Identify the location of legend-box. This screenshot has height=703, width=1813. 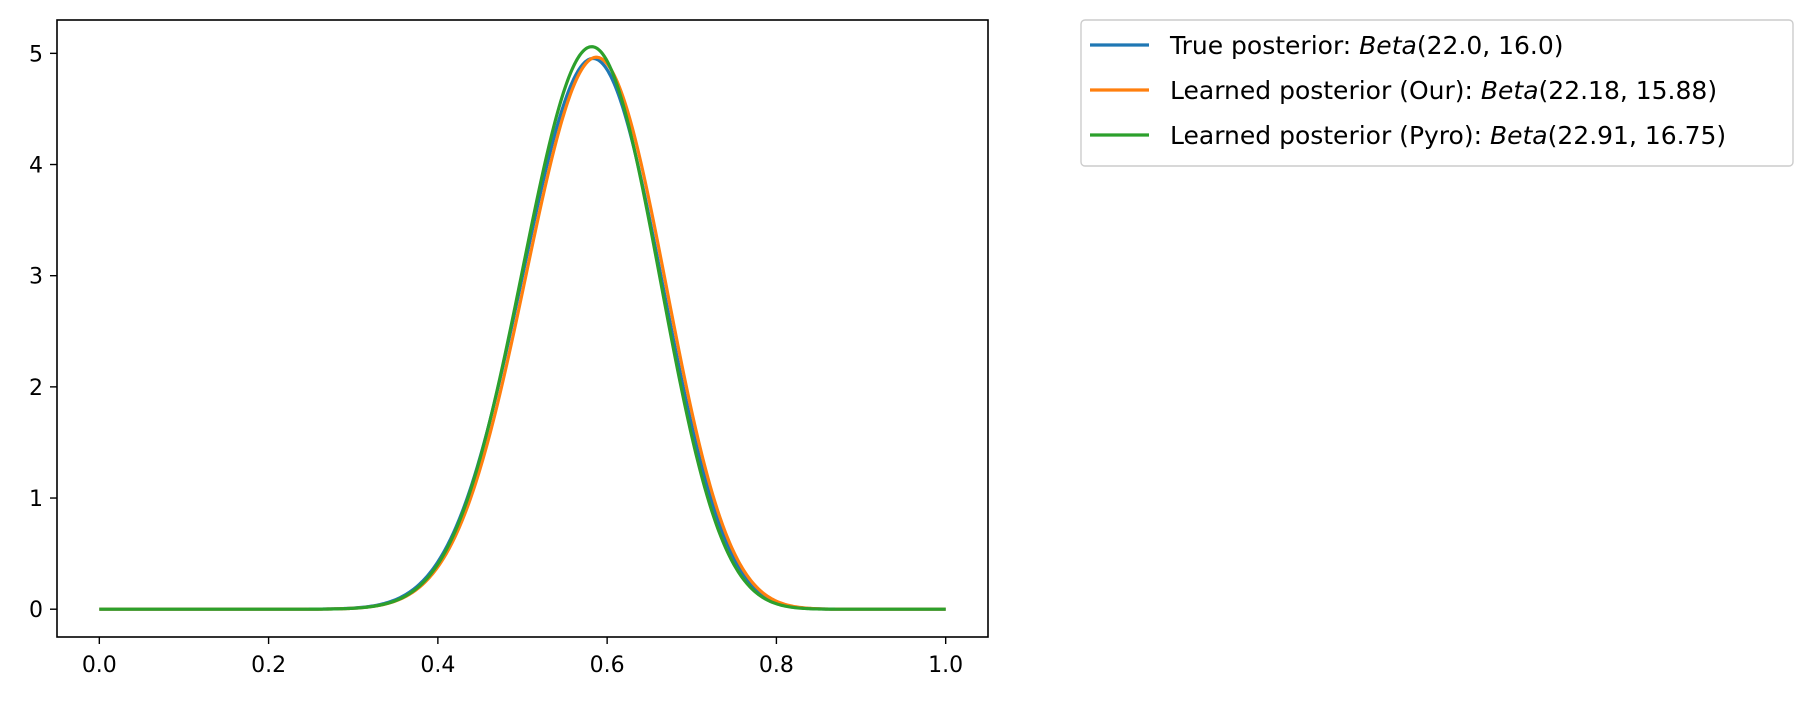
(1437, 93).